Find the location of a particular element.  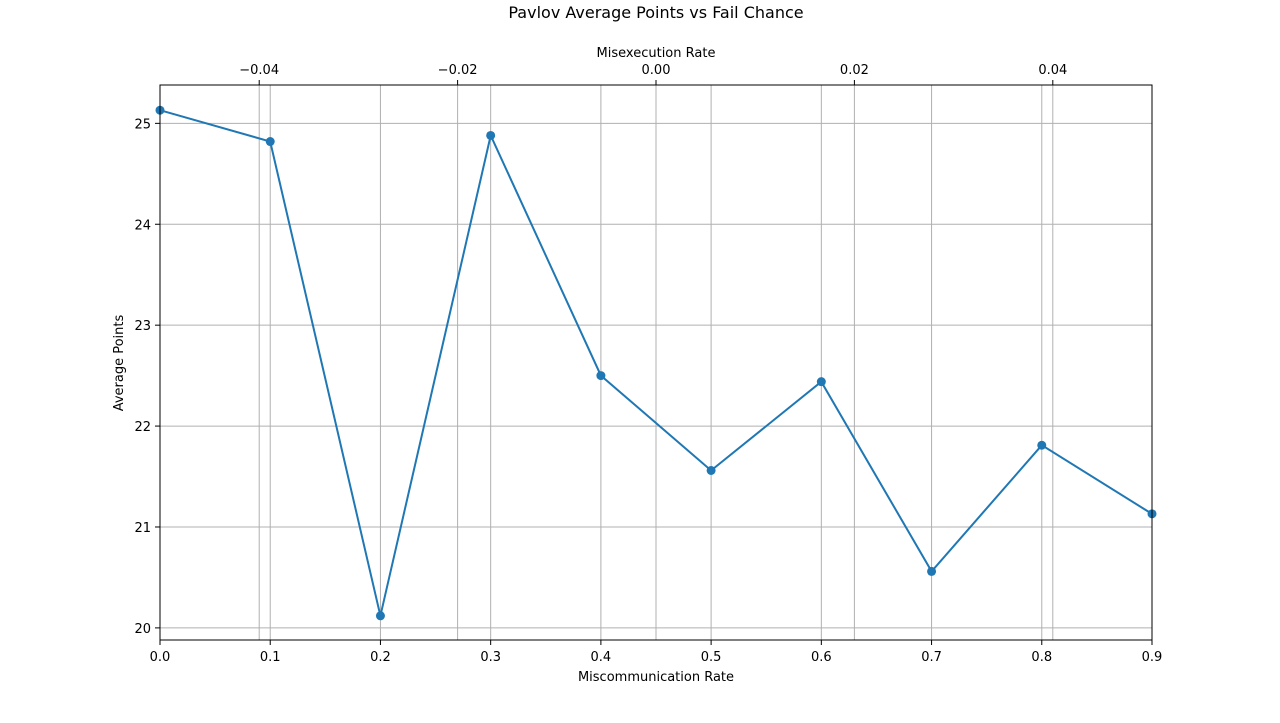

y-tick-label: 25 is located at coordinates (142, 124).